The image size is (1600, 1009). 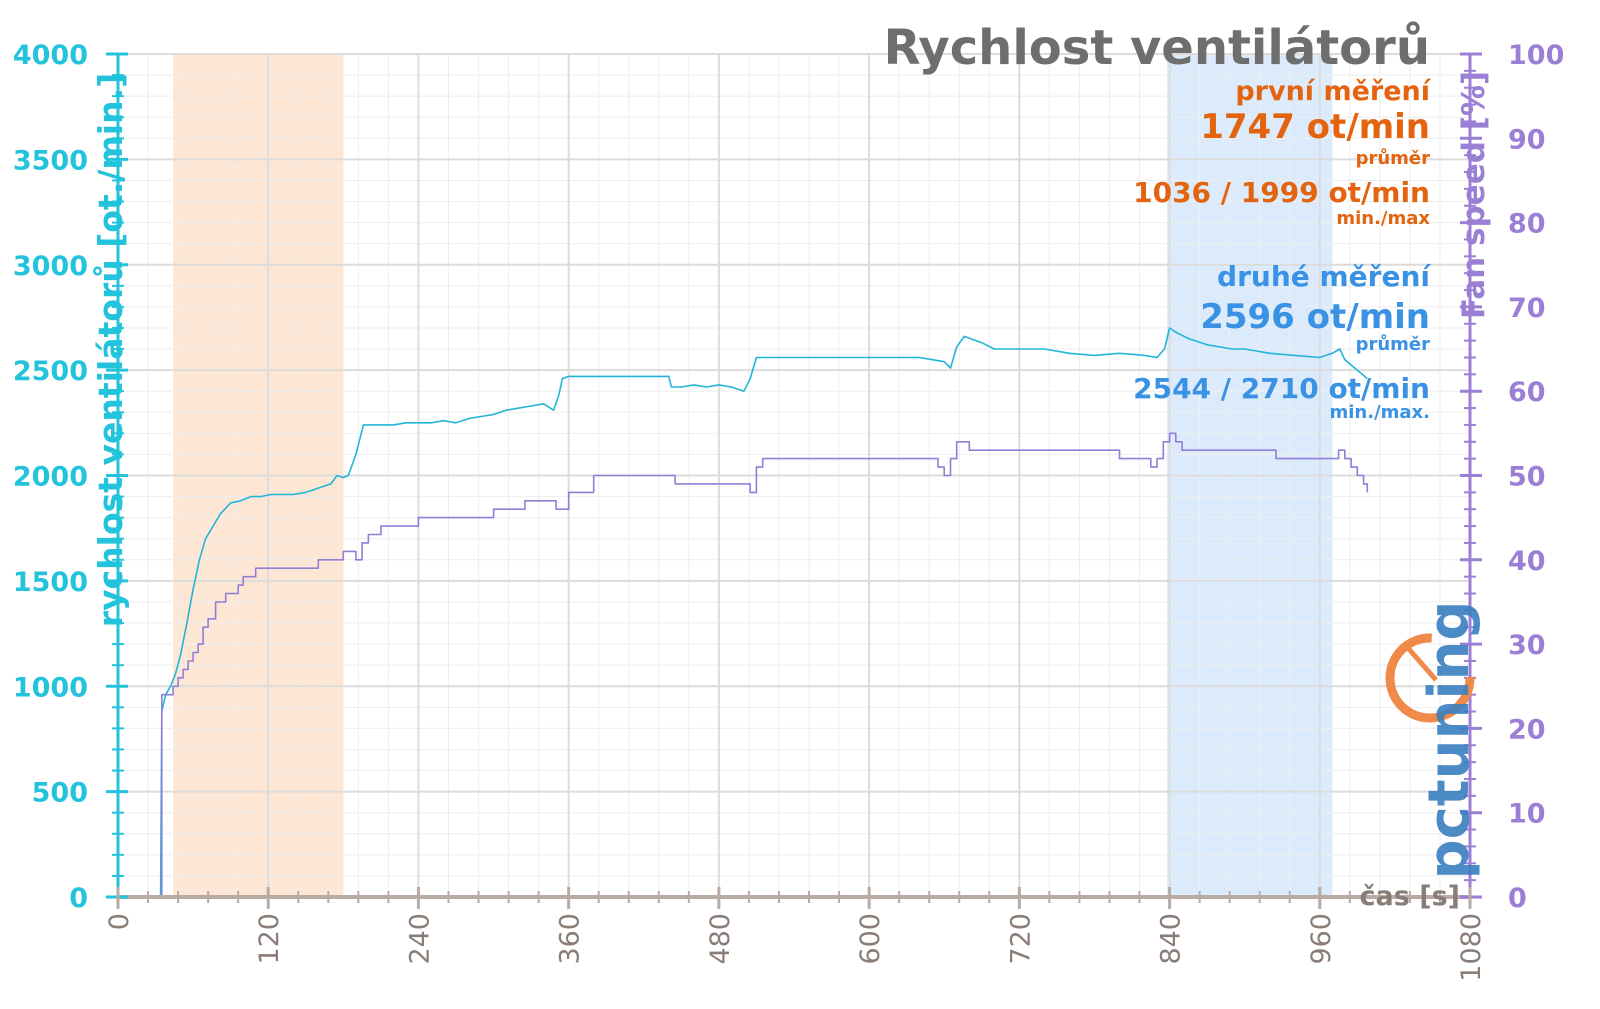 I want to click on x-tick-label: 720, so click(x=1020, y=939).